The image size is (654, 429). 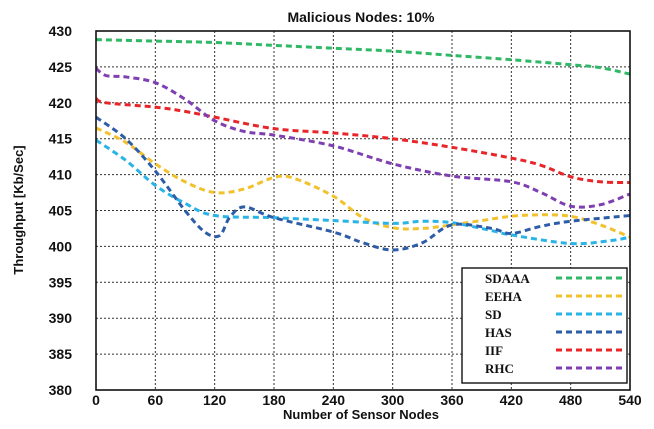 I want to click on x-tick-label: 360, so click(x=452, y=400).